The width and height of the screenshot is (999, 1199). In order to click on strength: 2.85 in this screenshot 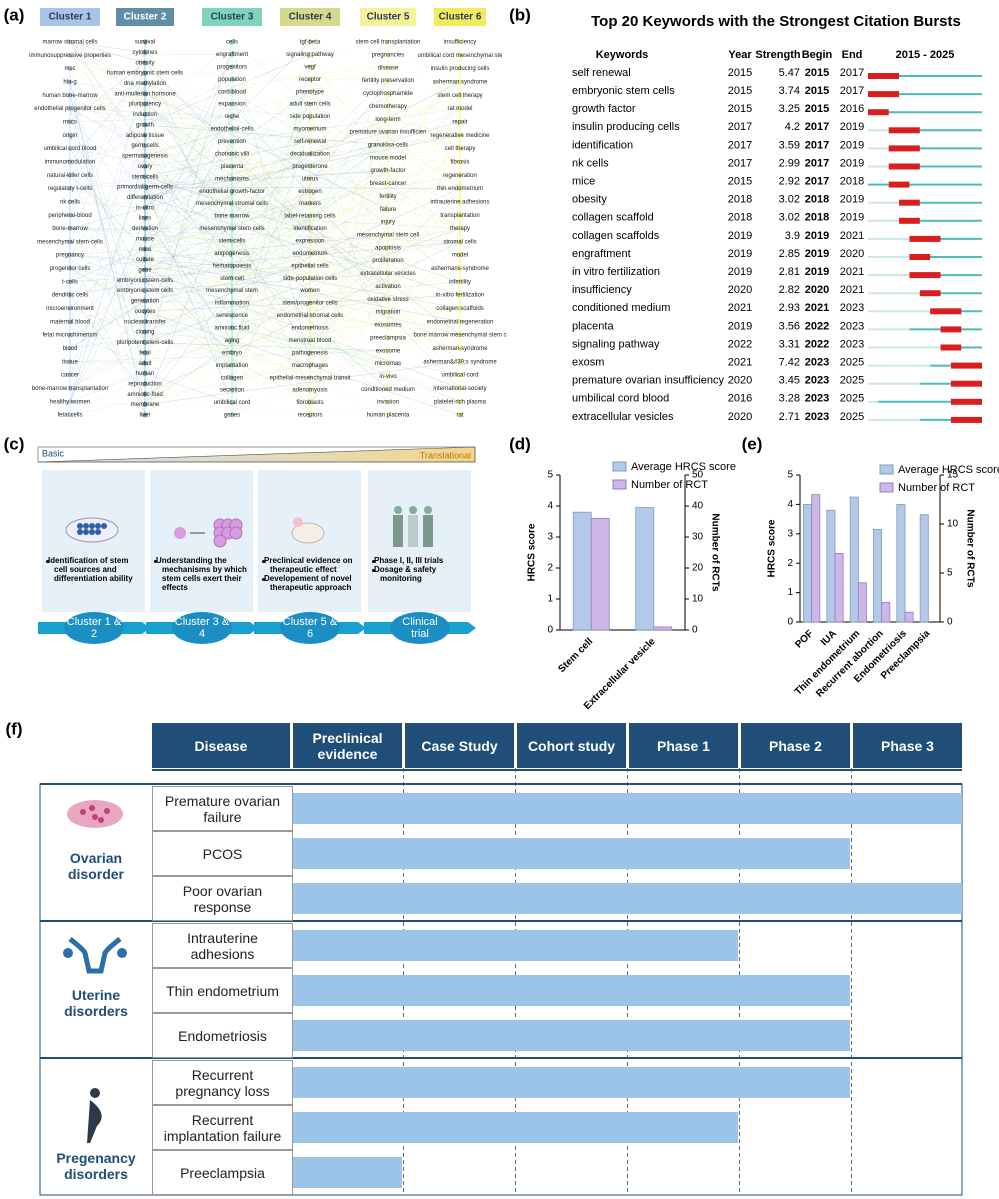, I will do `click(789, 254)`.